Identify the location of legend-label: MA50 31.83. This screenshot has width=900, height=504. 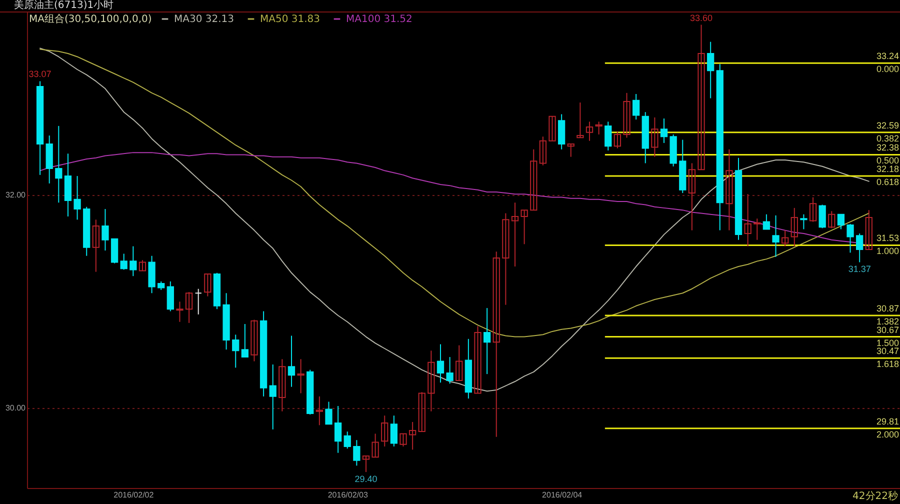
(290, 19).